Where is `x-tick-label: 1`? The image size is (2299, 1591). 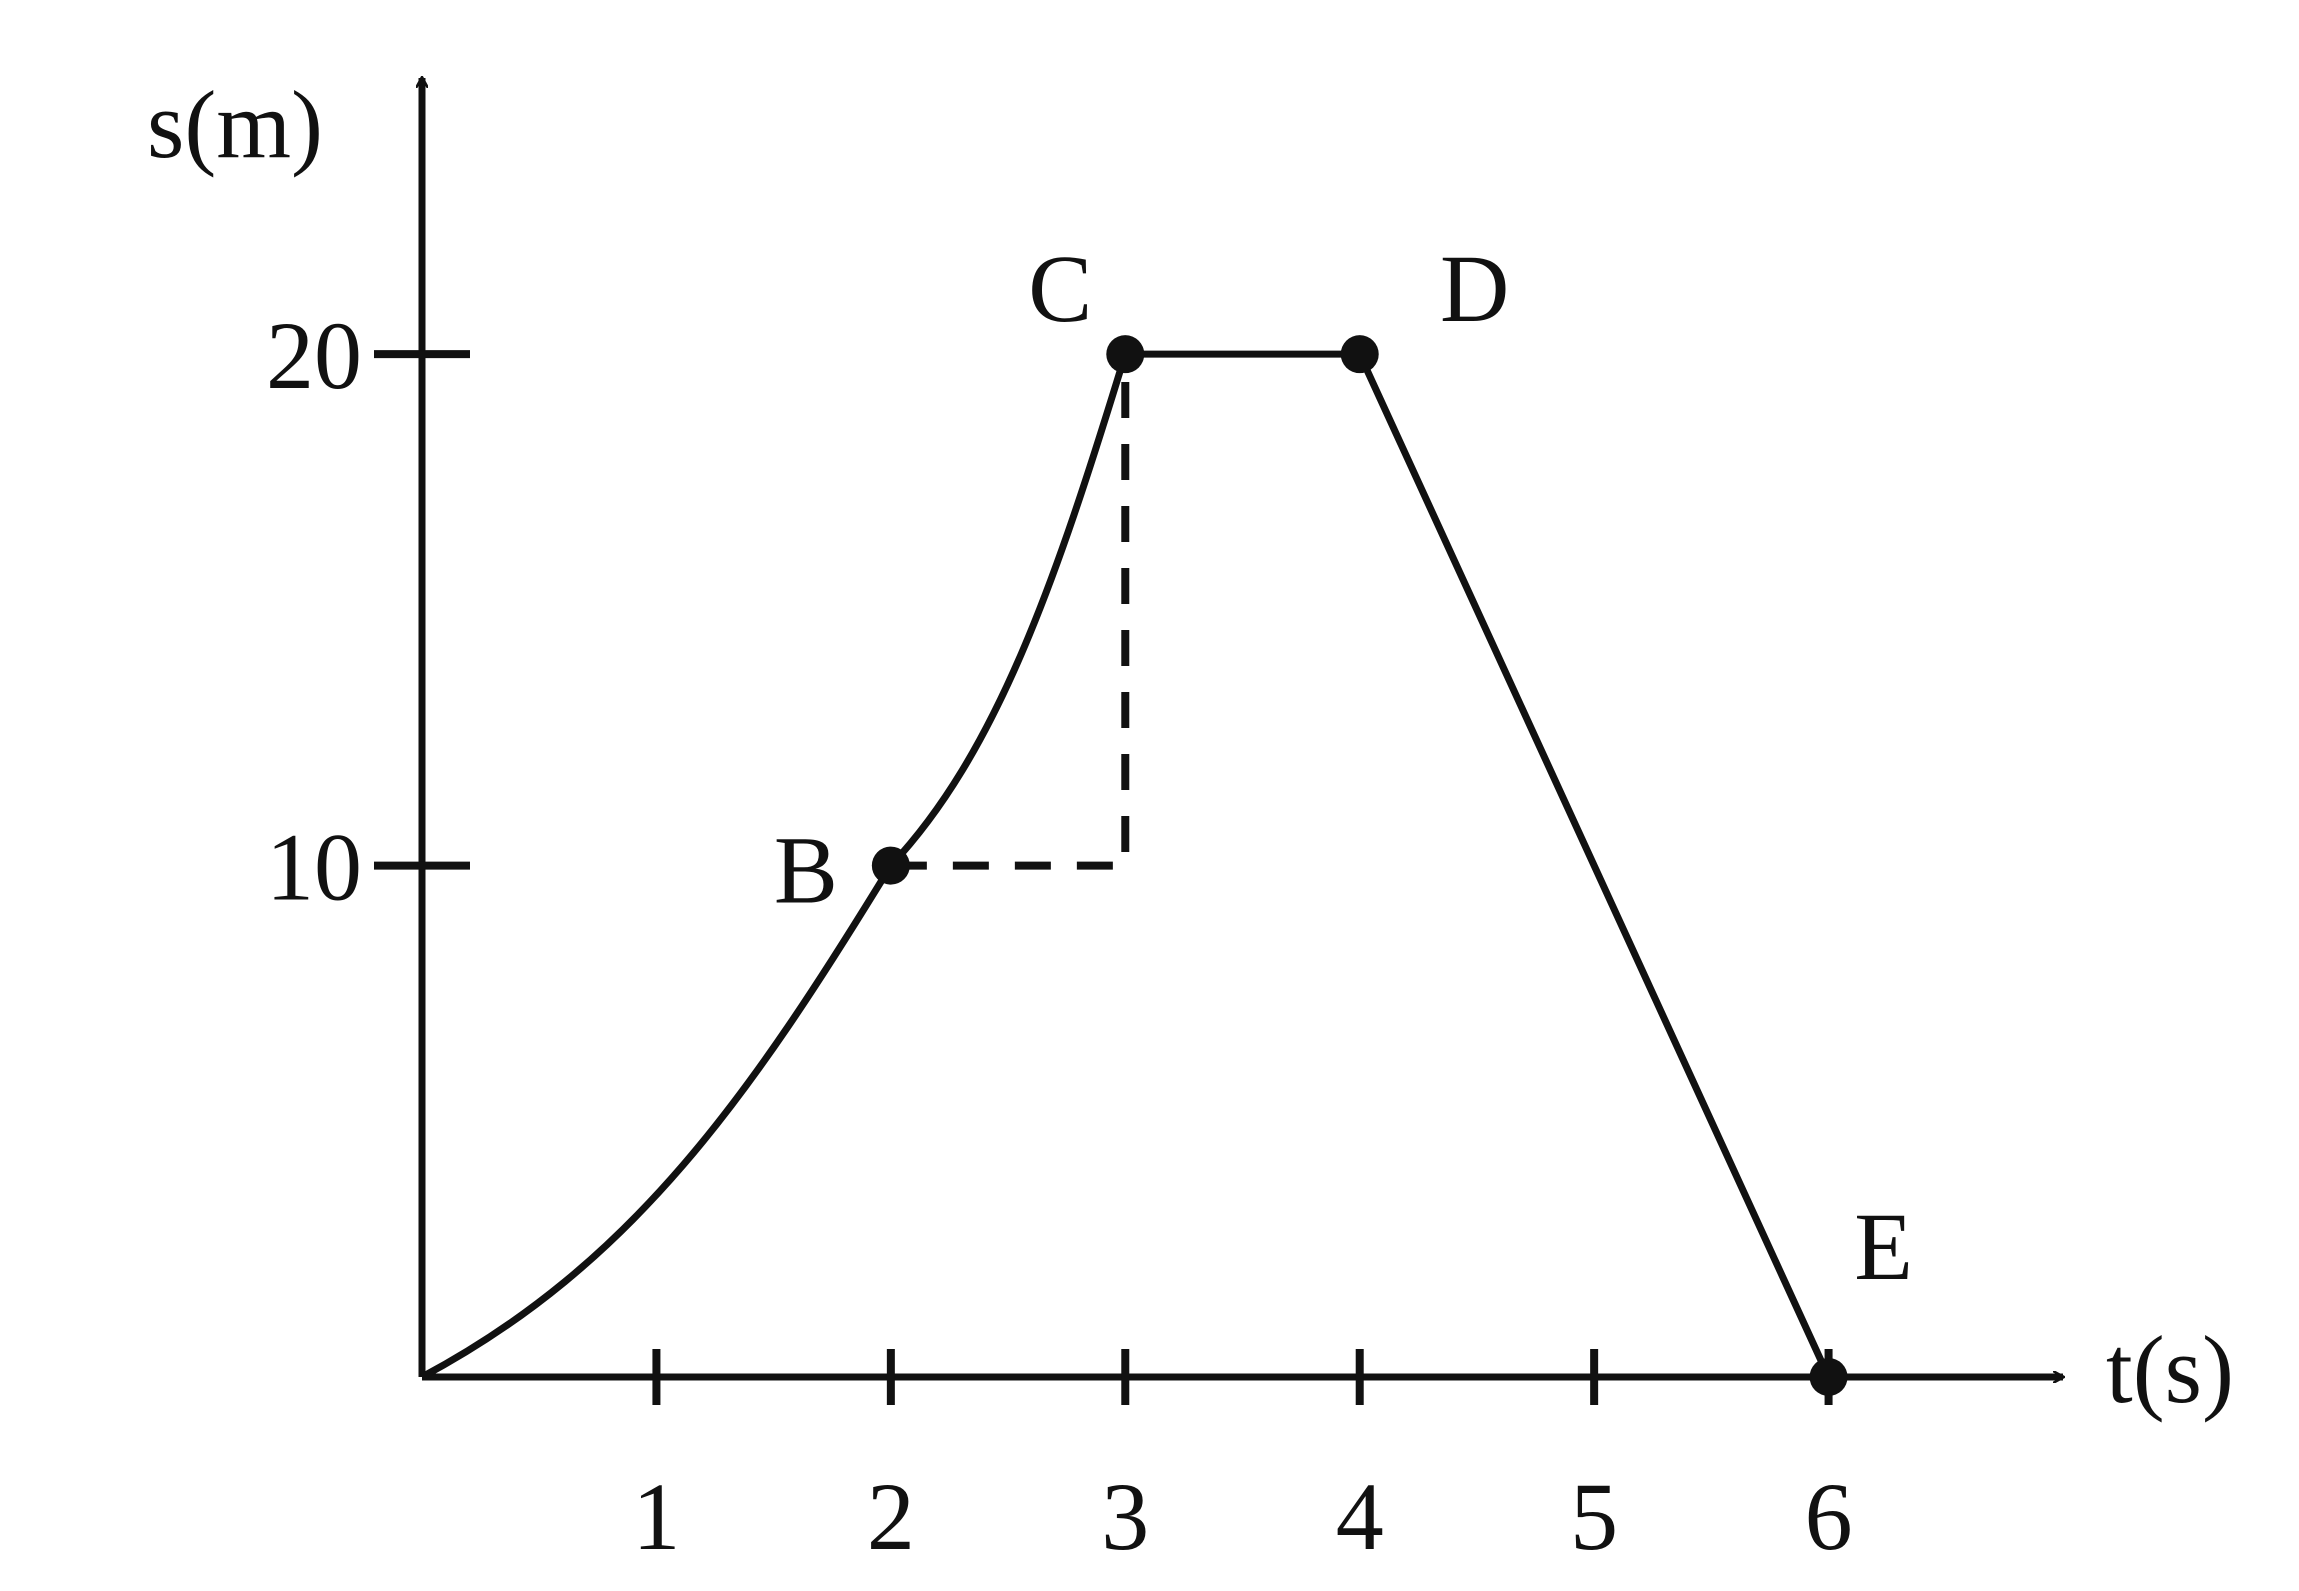
x-tick-label: 1 is located at coordinates (656, 1516).